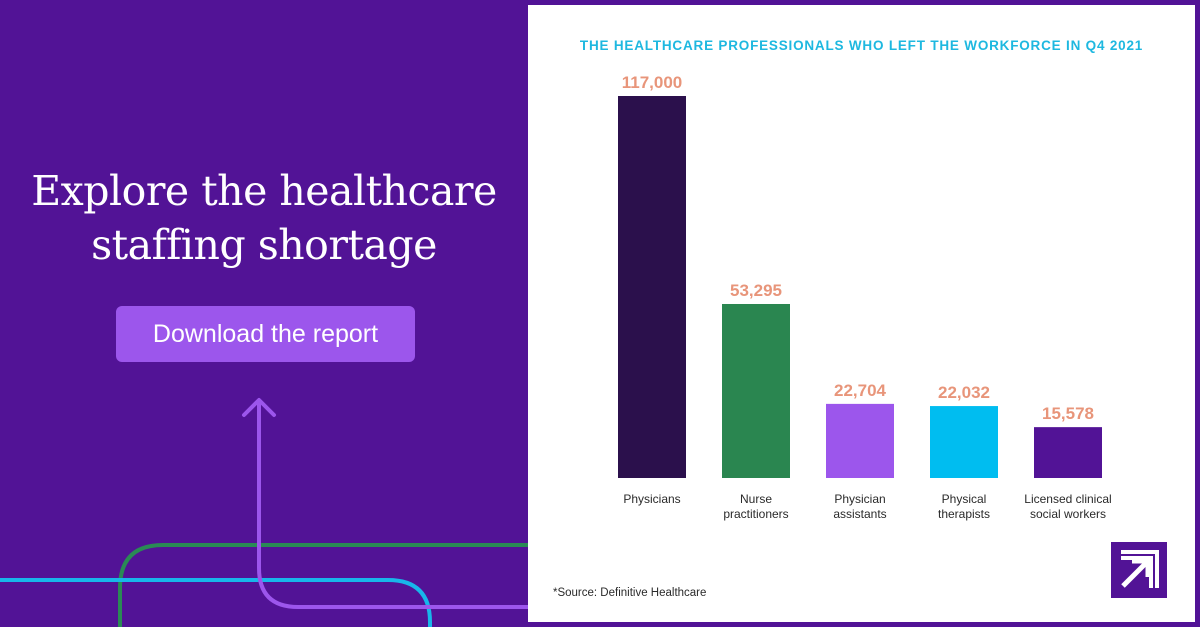  I want to click on category-label-3-1: therapists, so click(964, 514).